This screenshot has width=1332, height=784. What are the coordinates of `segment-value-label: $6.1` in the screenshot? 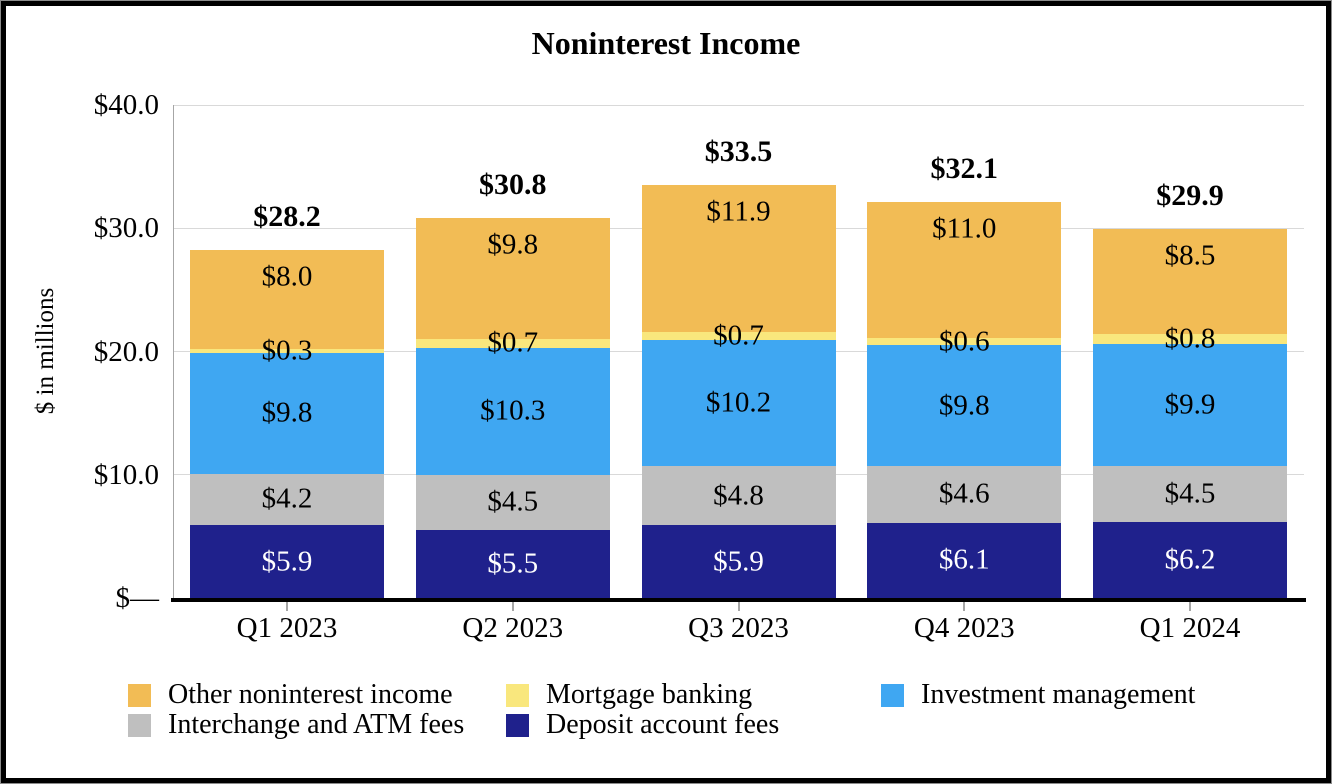 It's located at (964, 559).